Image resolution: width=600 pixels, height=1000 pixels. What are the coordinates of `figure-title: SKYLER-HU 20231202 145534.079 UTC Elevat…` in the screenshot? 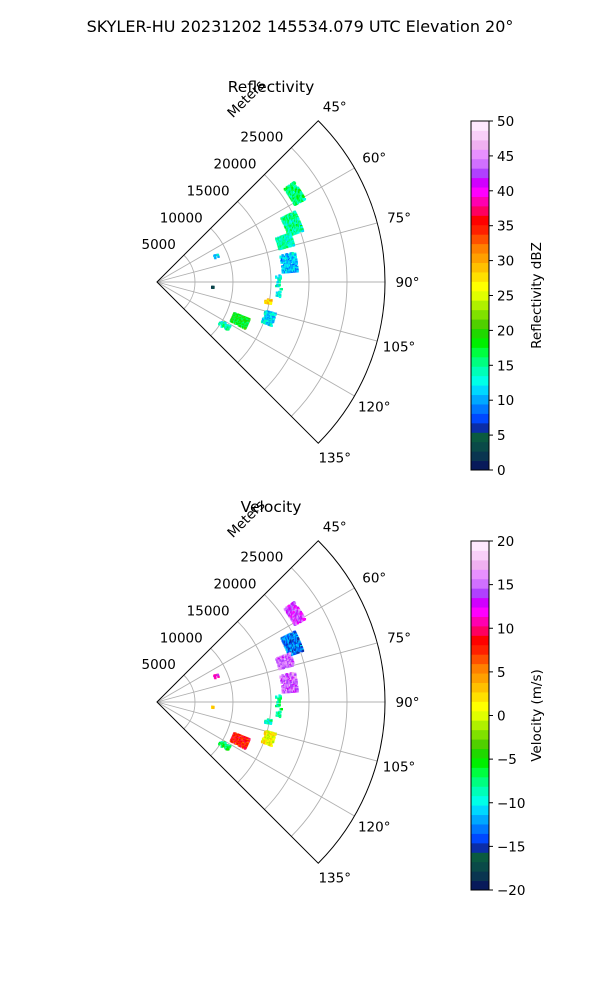 It's located at (300, 26).